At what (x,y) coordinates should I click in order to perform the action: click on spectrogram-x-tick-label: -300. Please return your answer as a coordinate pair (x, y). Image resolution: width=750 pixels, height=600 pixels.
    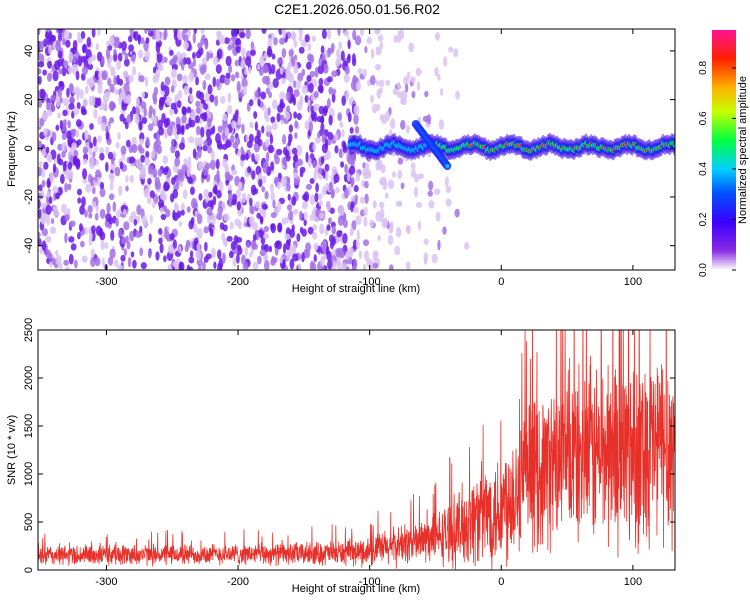
    Looking at the image, I should click on (106, 282).